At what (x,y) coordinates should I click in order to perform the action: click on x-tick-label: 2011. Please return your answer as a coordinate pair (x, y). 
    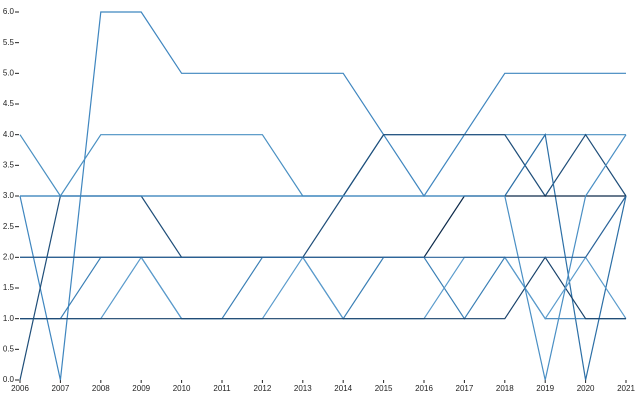
    Looking at the image, I should click on (222, 388).